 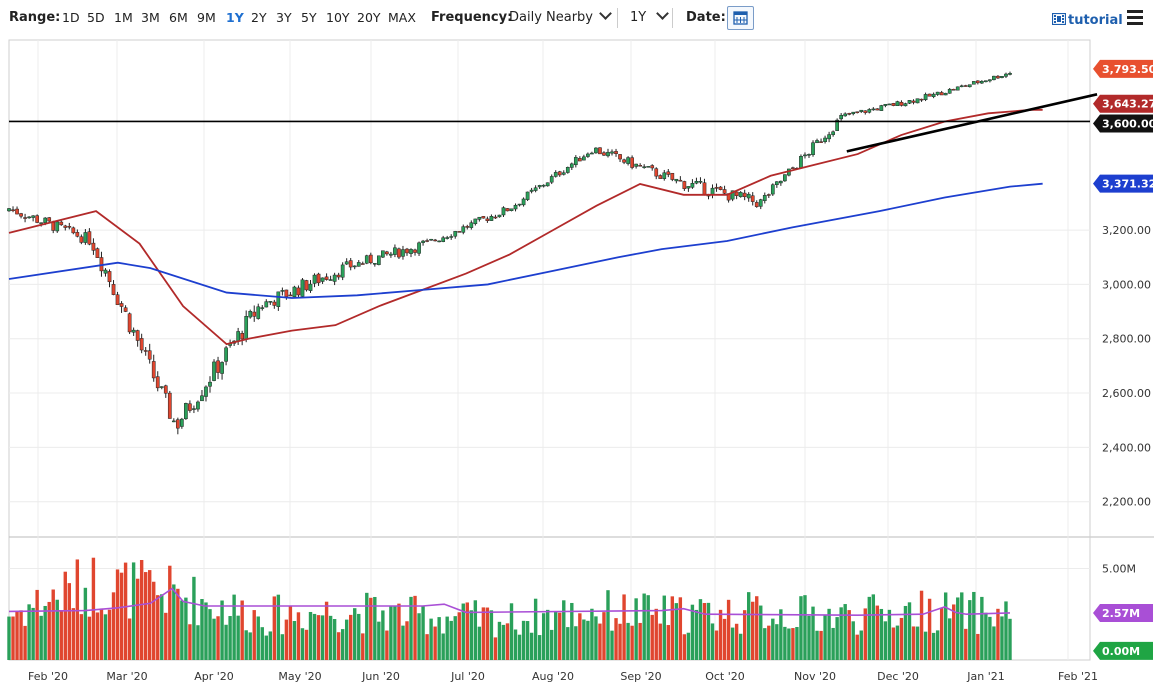 I want to click on range-option-5d: 5D, so click(x=96, y=17).